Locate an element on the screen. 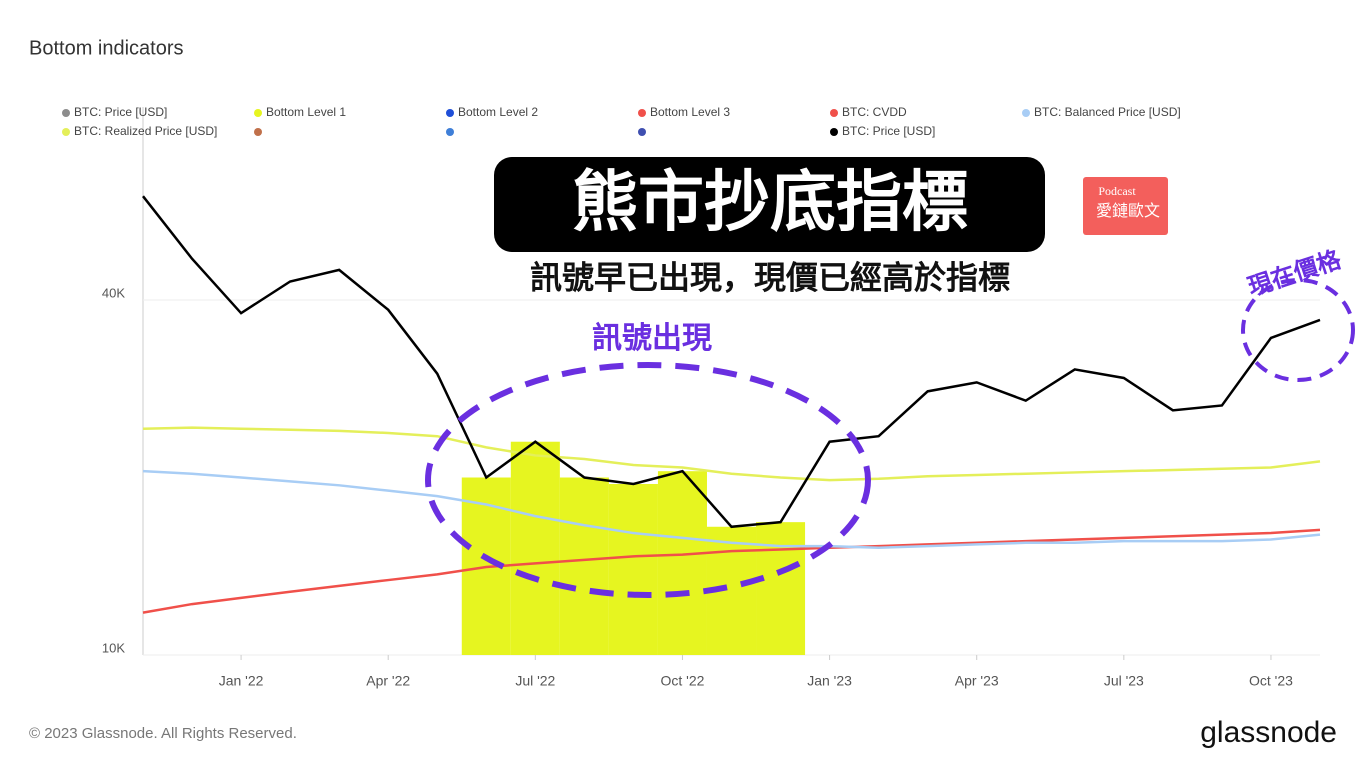 This screenshot has height=773, width=1366. x-tick-label: Jan '22 is located at coordinates (241, 681).